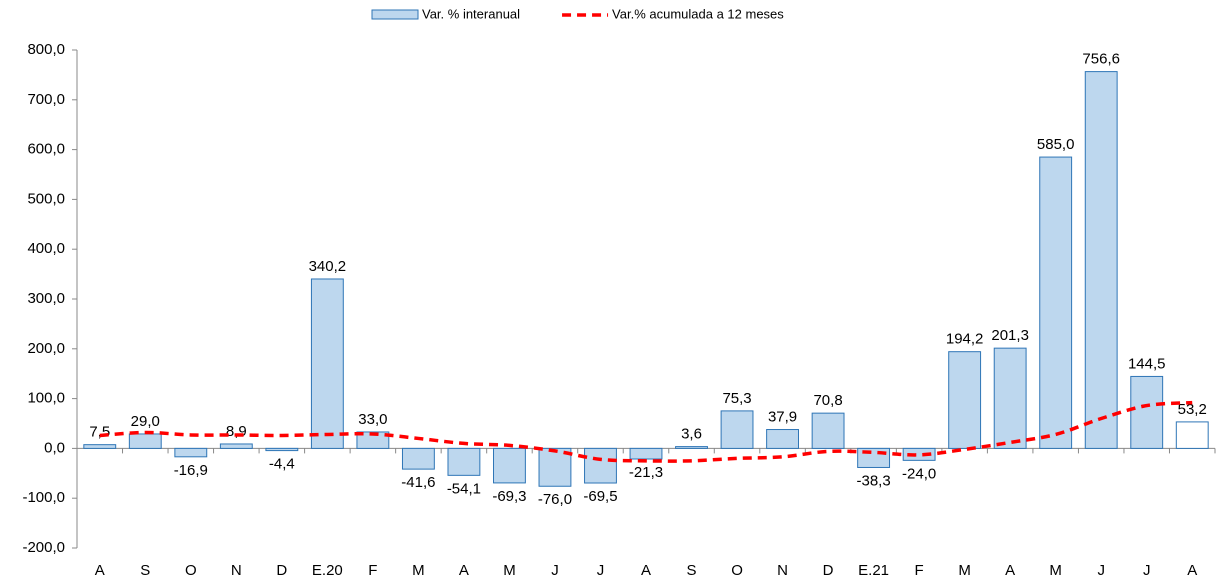 The height and width of the screenshot is (582, 1223). Describe the element at coordinates (1056, 144) in the screenshot. I see `data-label: 585,0` at that location.